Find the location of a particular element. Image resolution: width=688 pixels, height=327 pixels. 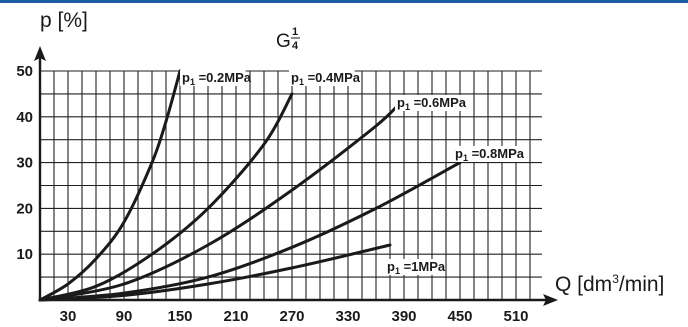

model-base: G is located at coordinates (283, 41).